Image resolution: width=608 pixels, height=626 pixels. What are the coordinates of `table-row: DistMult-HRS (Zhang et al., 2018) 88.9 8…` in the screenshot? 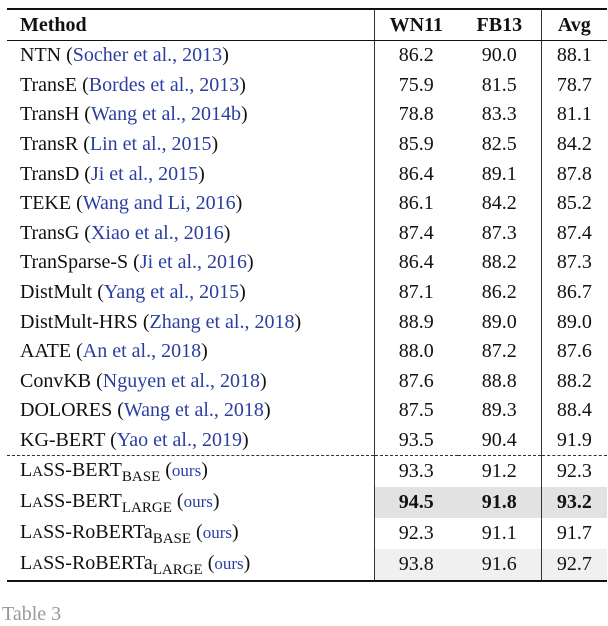 It's located at (307, 322).